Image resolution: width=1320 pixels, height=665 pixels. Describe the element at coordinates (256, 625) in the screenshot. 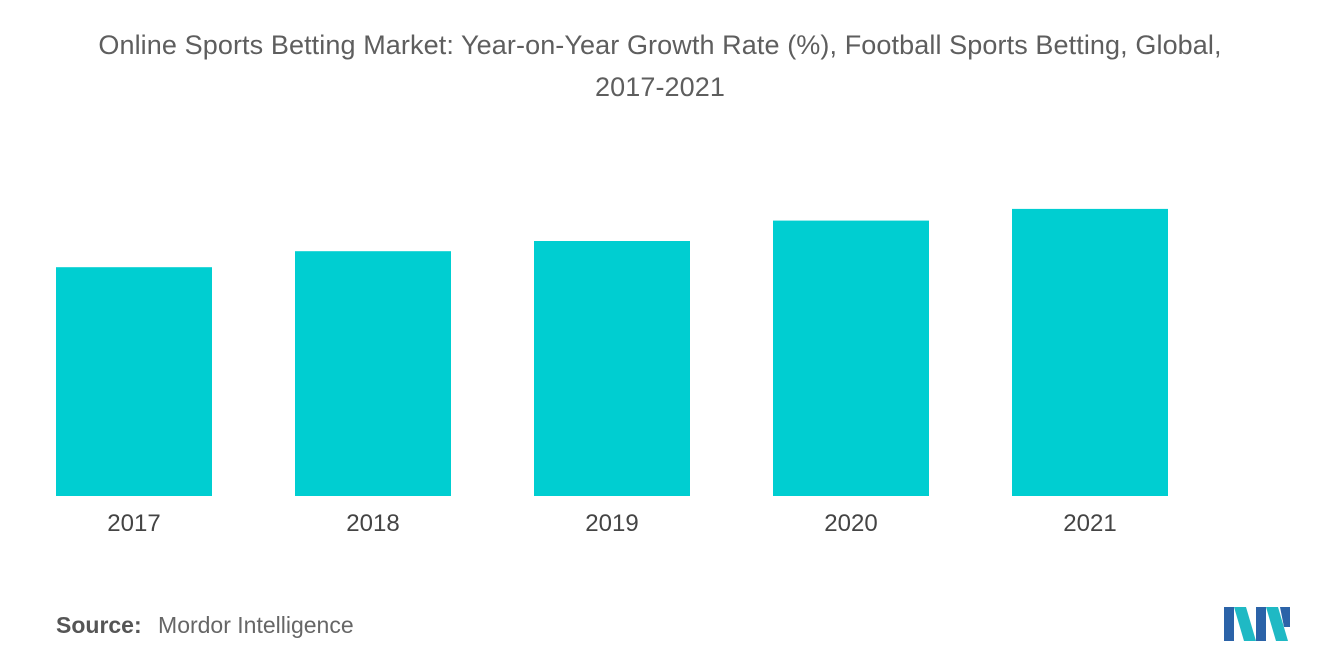

I see `source-value: Mordor Intelligence` at that location.